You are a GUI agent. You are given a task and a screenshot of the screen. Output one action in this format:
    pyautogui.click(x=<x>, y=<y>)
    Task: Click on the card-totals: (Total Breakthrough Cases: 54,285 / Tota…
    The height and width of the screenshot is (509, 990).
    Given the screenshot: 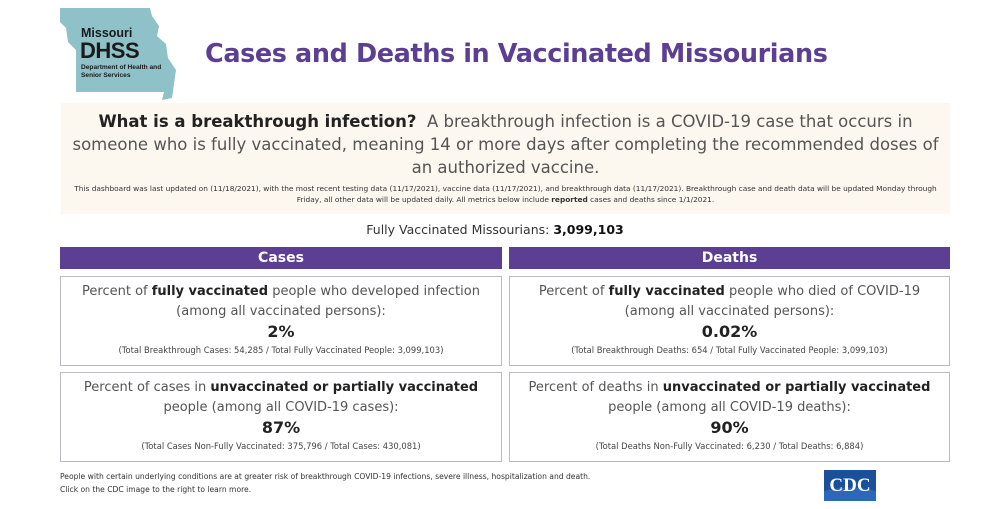 What is the action you would take?
    pyautogui.click(x=281, y=350)
    